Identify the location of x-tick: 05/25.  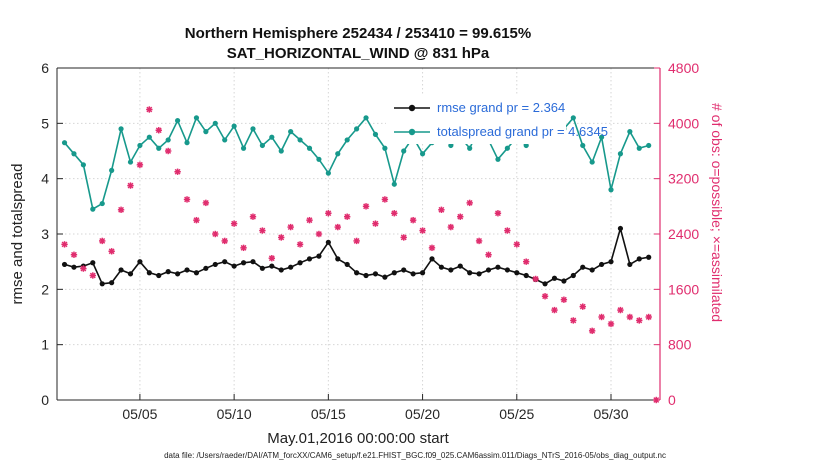
(516, 414).